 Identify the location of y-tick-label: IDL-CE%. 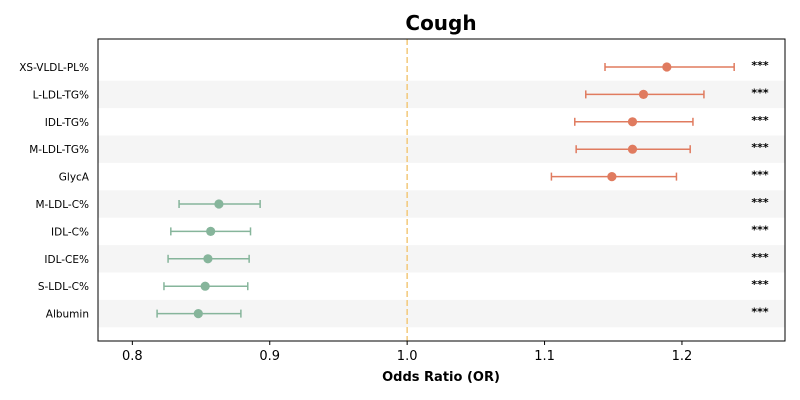
(66, 260).